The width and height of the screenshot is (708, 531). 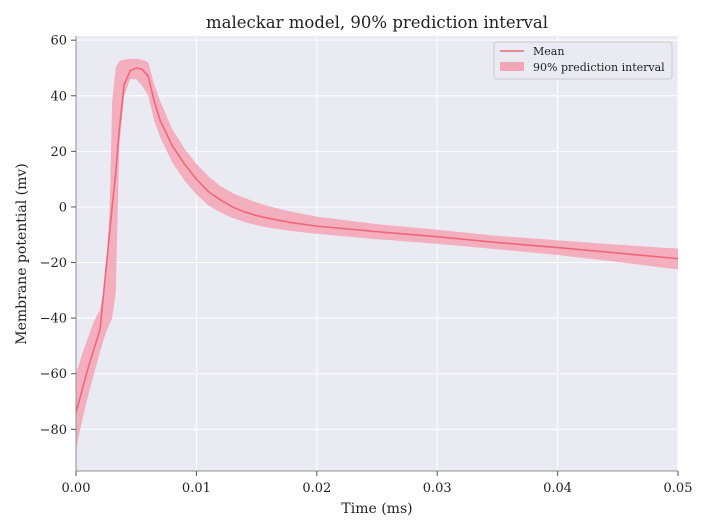 I want to click on y-tick-label: −80, so click(x=53, y=430).